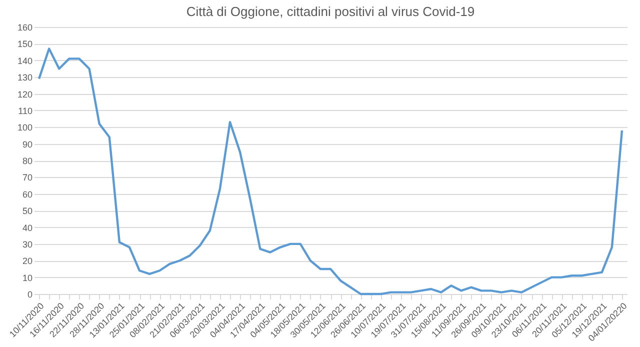  What do you see at coordinates (27, 277) in the screenshot?
I see `y-tick-label: 10` at bounding box center [27, 277].